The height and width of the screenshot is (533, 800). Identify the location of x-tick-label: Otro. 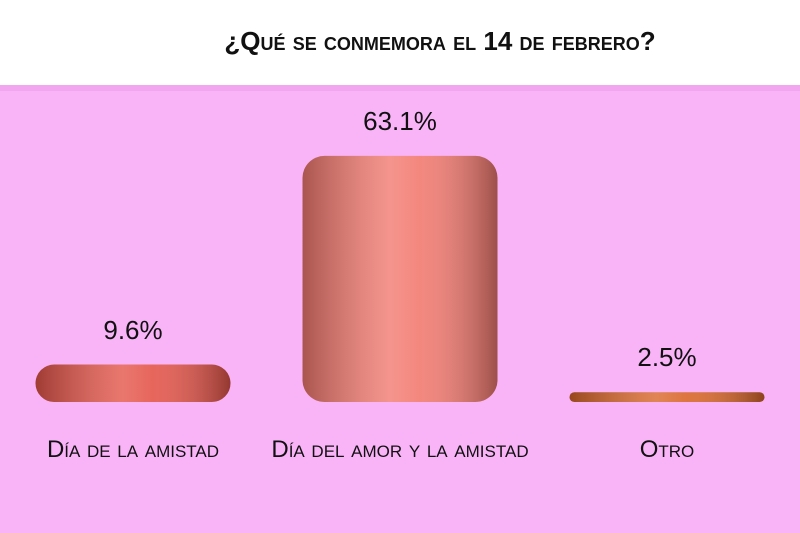
(667, 449).